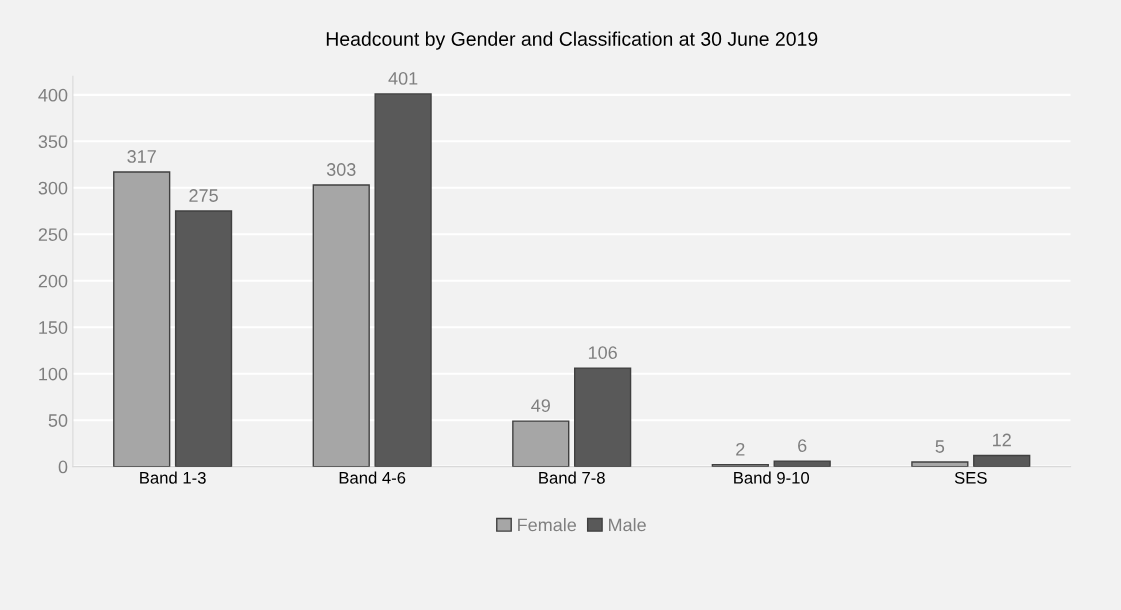 This screenshot has height=610, width=1121. What do you see at coordinates (53, 188) in the screenshot?
I see `y-tick-label: 300` at bounding box center [53, 188].